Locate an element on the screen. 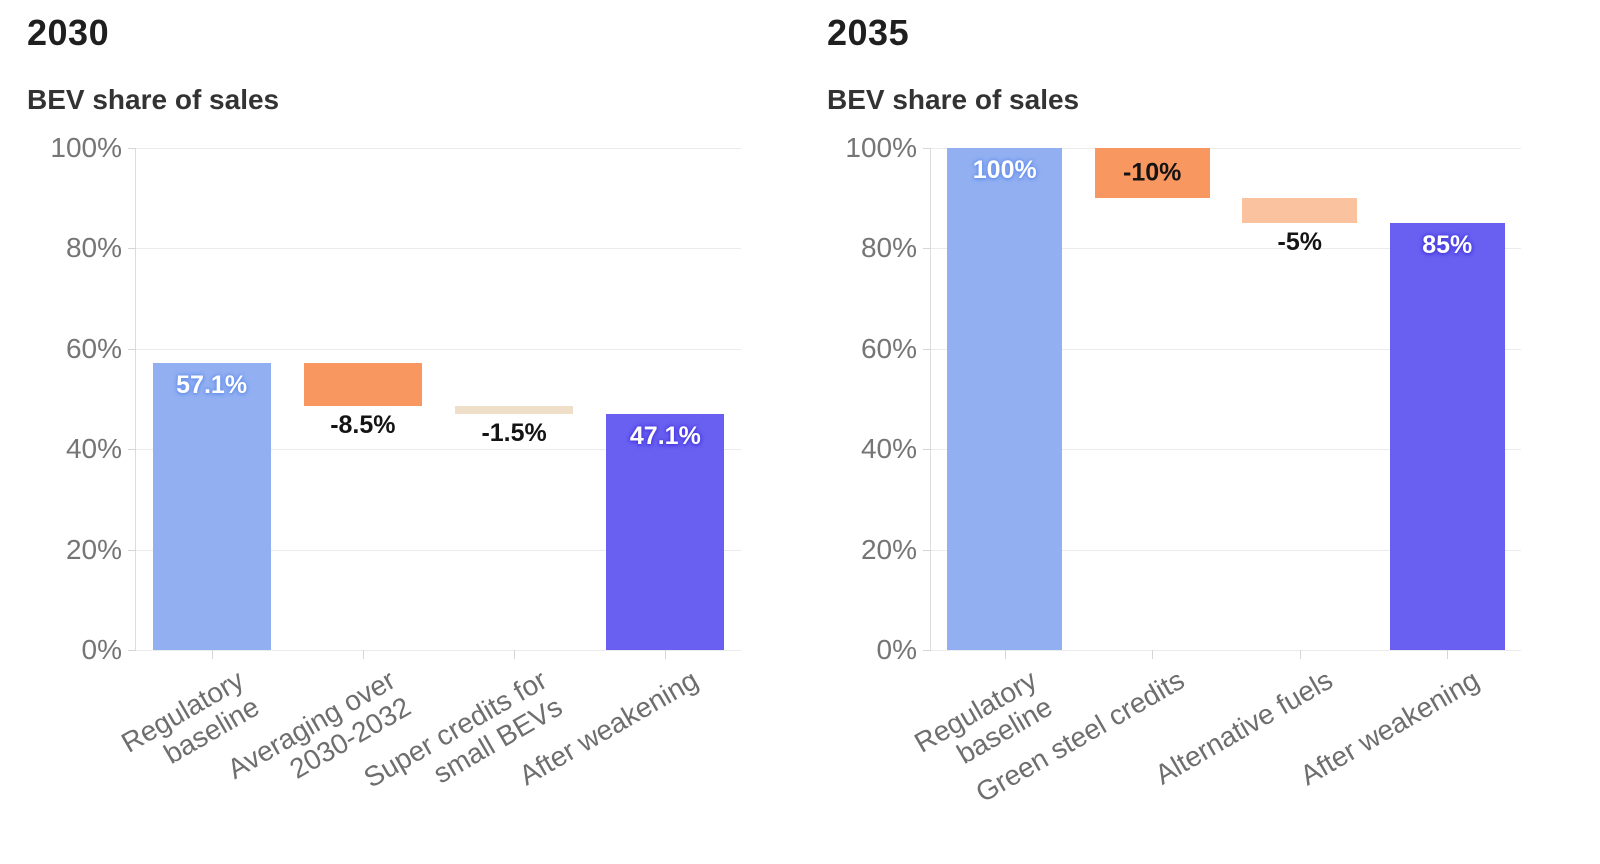 This screenshot has width=1600, height=864. bar-value-label: 57.1% is located at coordinates (212, 385).